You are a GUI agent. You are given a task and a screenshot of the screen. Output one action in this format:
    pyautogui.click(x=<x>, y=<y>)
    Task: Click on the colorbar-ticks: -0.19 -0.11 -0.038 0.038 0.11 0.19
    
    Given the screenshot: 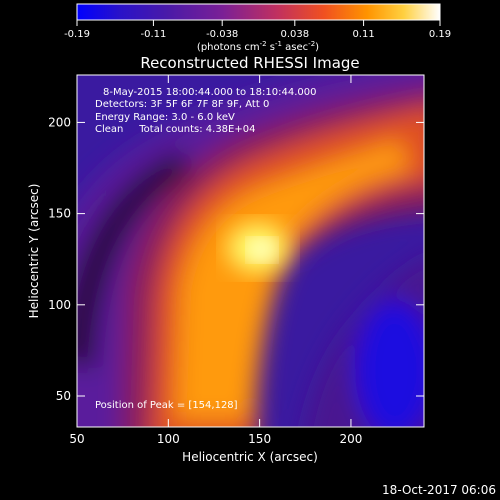 What is the action you would take?
    pyautogui.click(x=257, y=30)
    